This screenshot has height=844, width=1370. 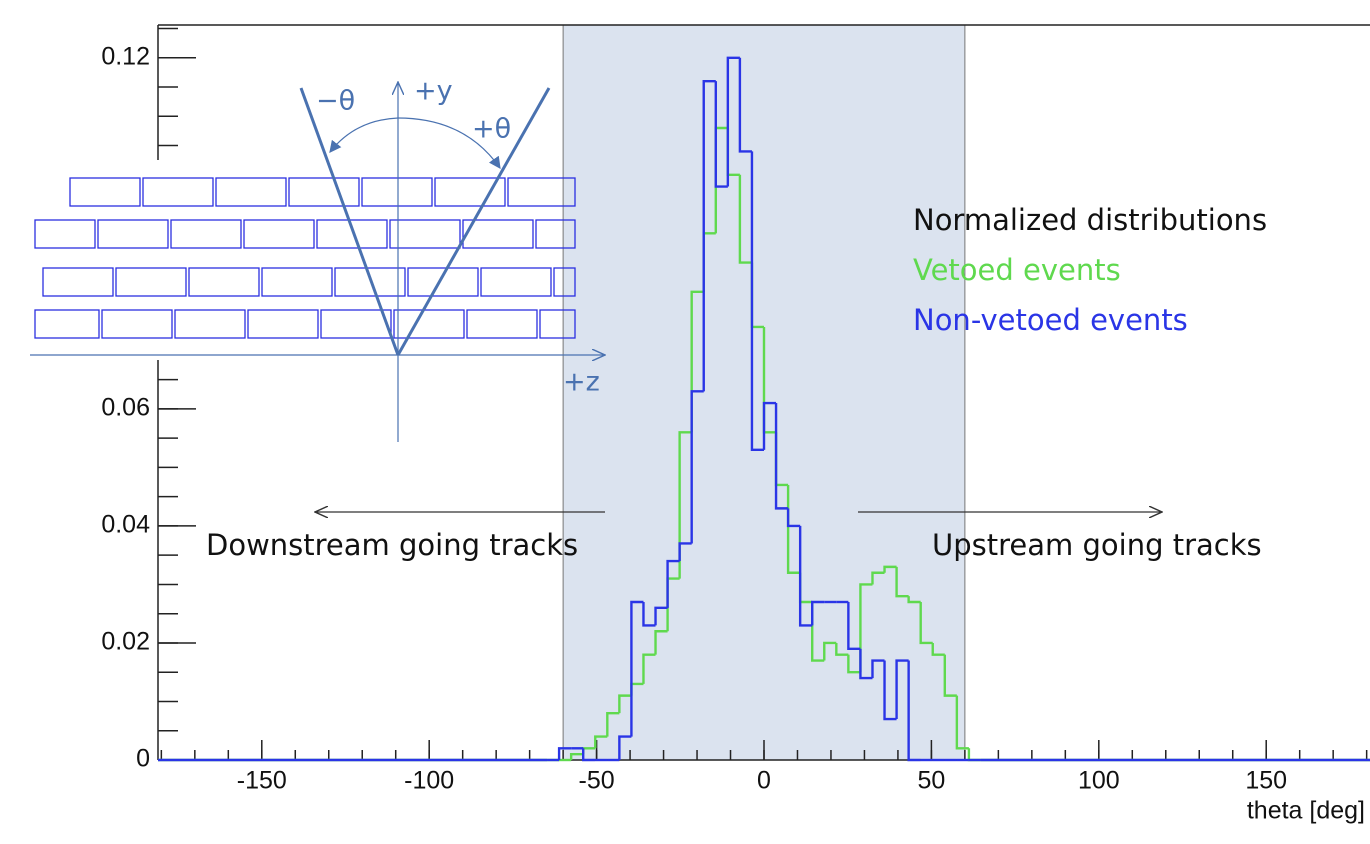 I want to click on legend-entry: Non-vetoed events, so click(x=1050, y=320).